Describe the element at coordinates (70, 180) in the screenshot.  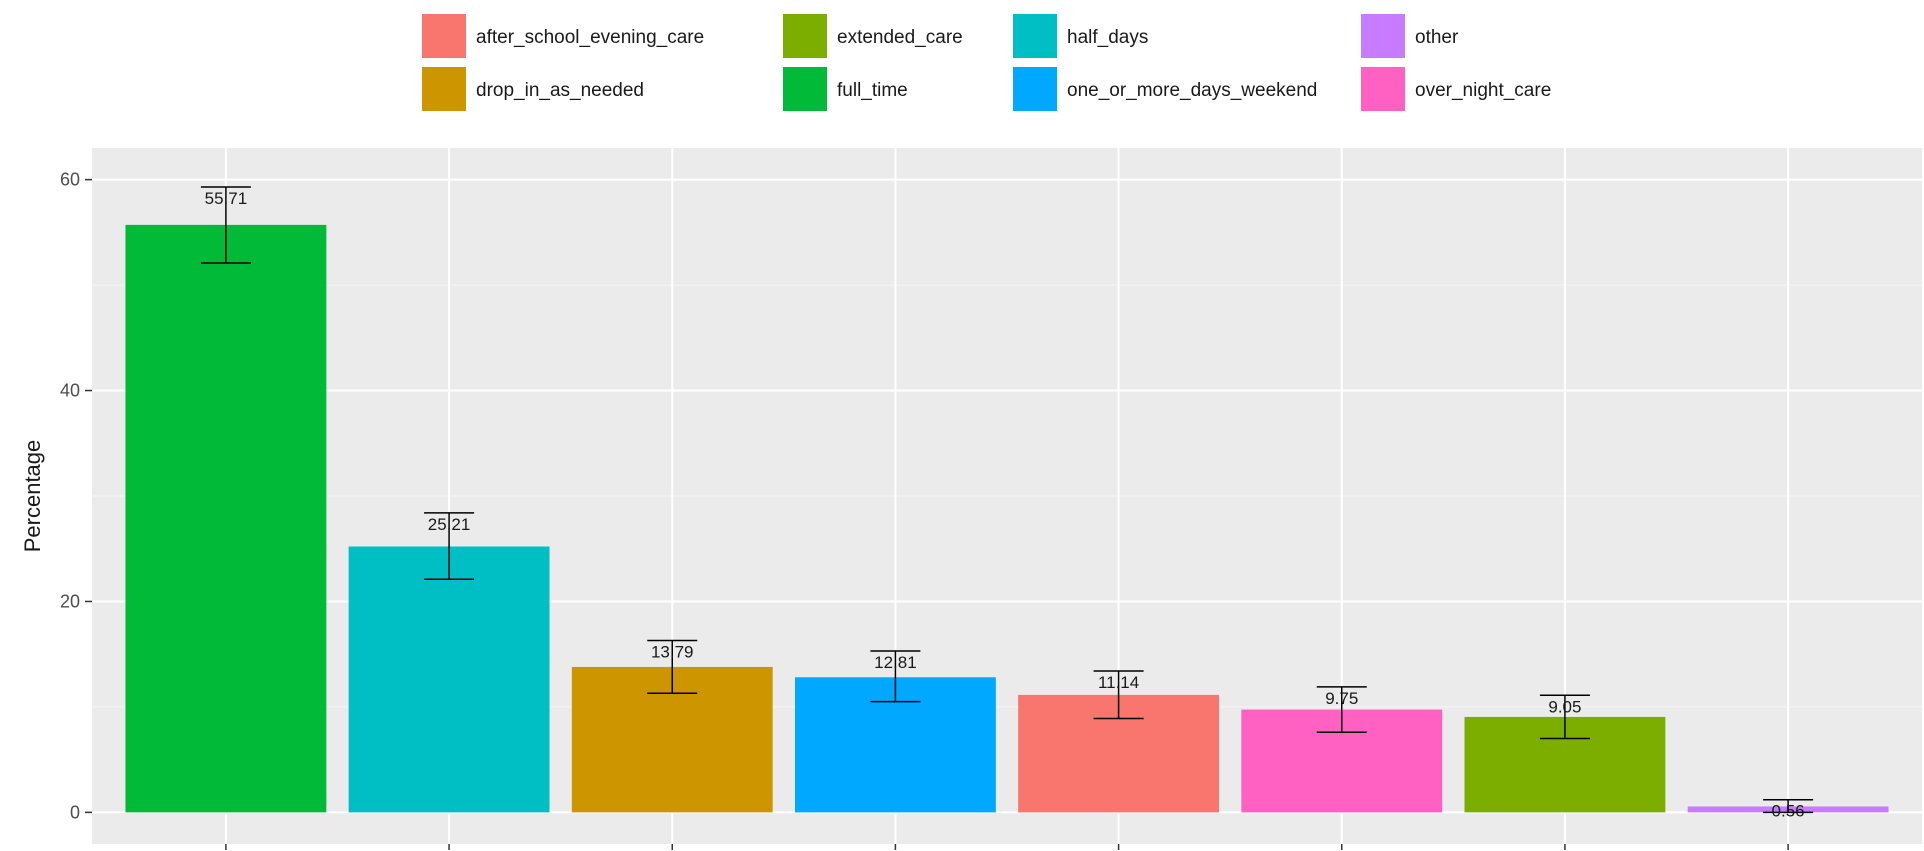
I see `y-tick-label: 60` at that location.